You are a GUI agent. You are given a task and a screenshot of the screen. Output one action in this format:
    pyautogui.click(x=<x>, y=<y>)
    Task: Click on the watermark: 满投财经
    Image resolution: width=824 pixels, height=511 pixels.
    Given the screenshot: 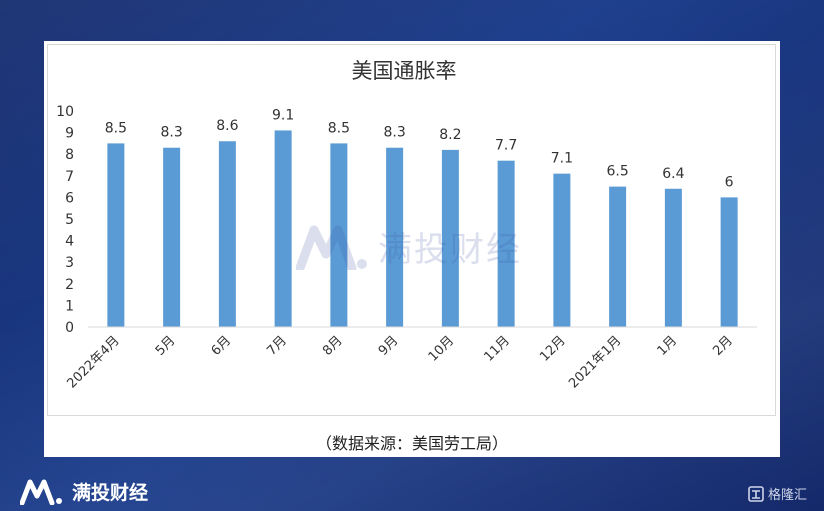 What is the action you would take?
    pyautogui.click(x=409, y=246)
    